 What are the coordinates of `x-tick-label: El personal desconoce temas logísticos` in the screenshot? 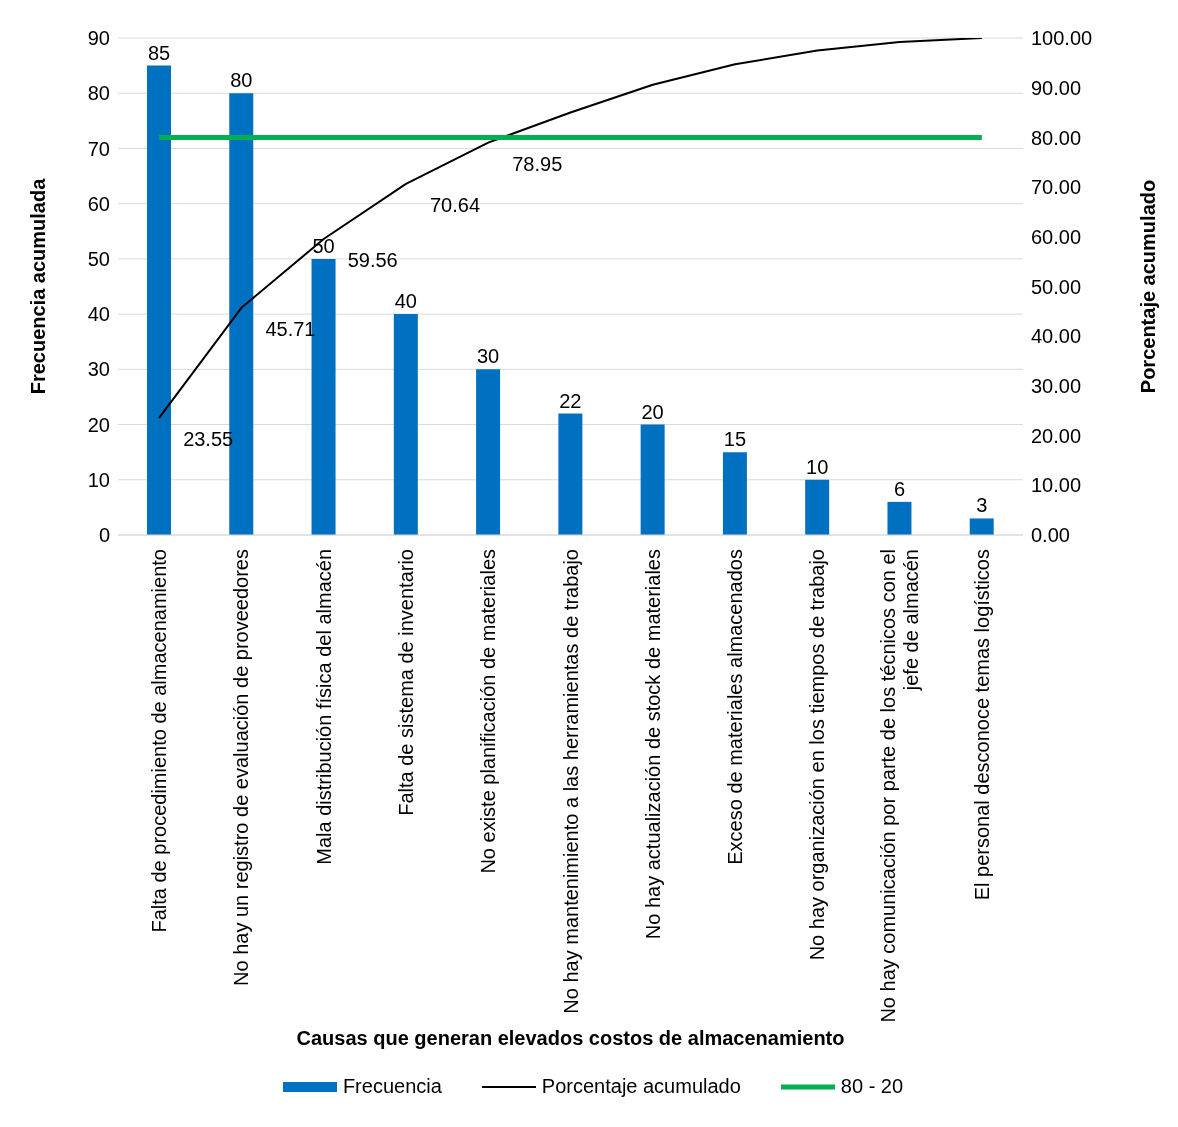 It's located at (981, 725).